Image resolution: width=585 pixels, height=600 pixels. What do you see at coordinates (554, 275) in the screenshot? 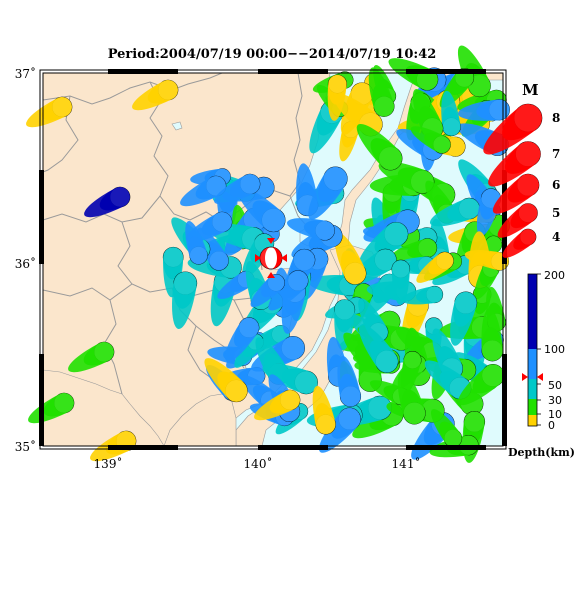
I see `depth-tick-200: 200` at bounding box center [554, 275].